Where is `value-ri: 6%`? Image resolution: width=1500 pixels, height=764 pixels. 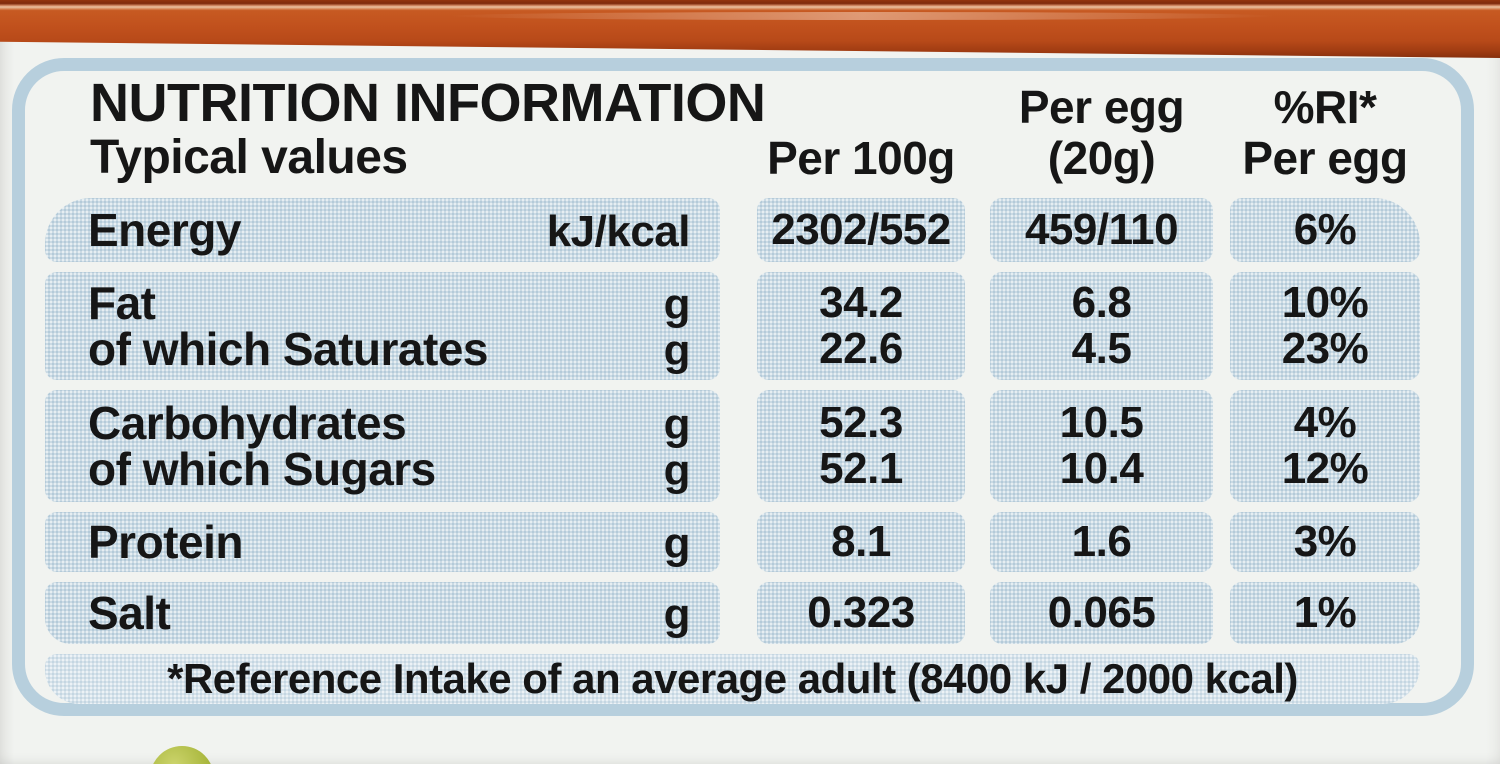
value-ri: 6% is located at coordinates (1325, 230).